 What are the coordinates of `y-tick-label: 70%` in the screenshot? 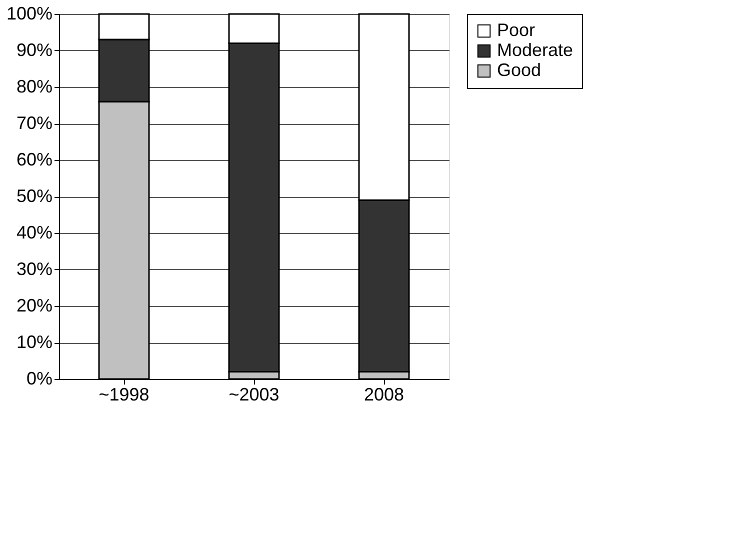 It's located at (34, 123).